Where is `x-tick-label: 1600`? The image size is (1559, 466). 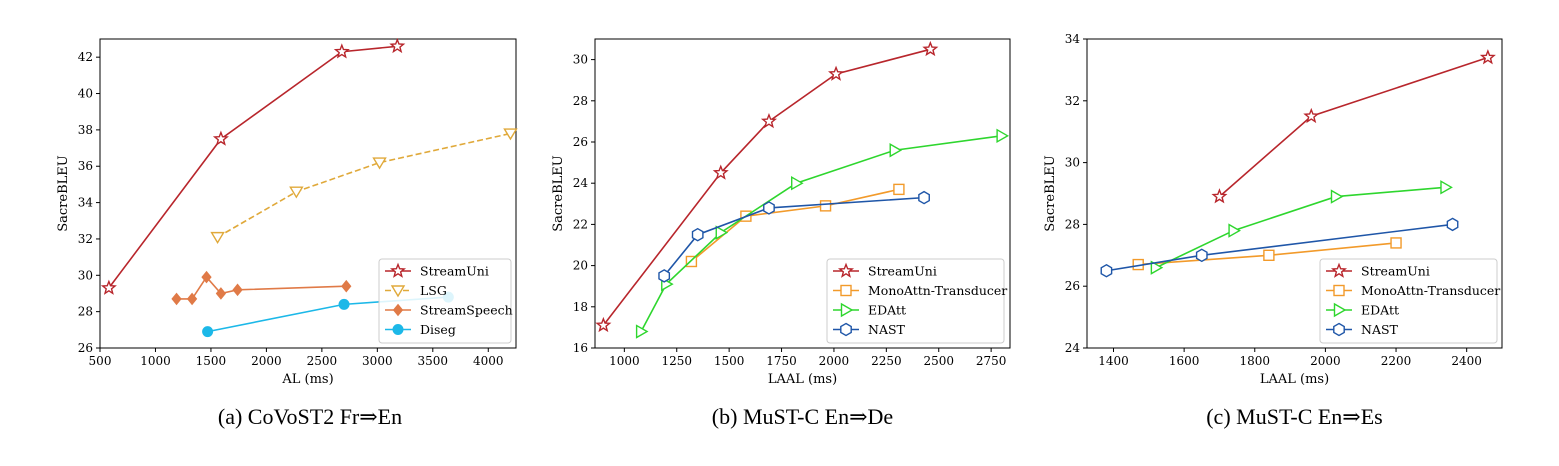 x-tick-label: 1600 is located at coordinates (1184, 361).